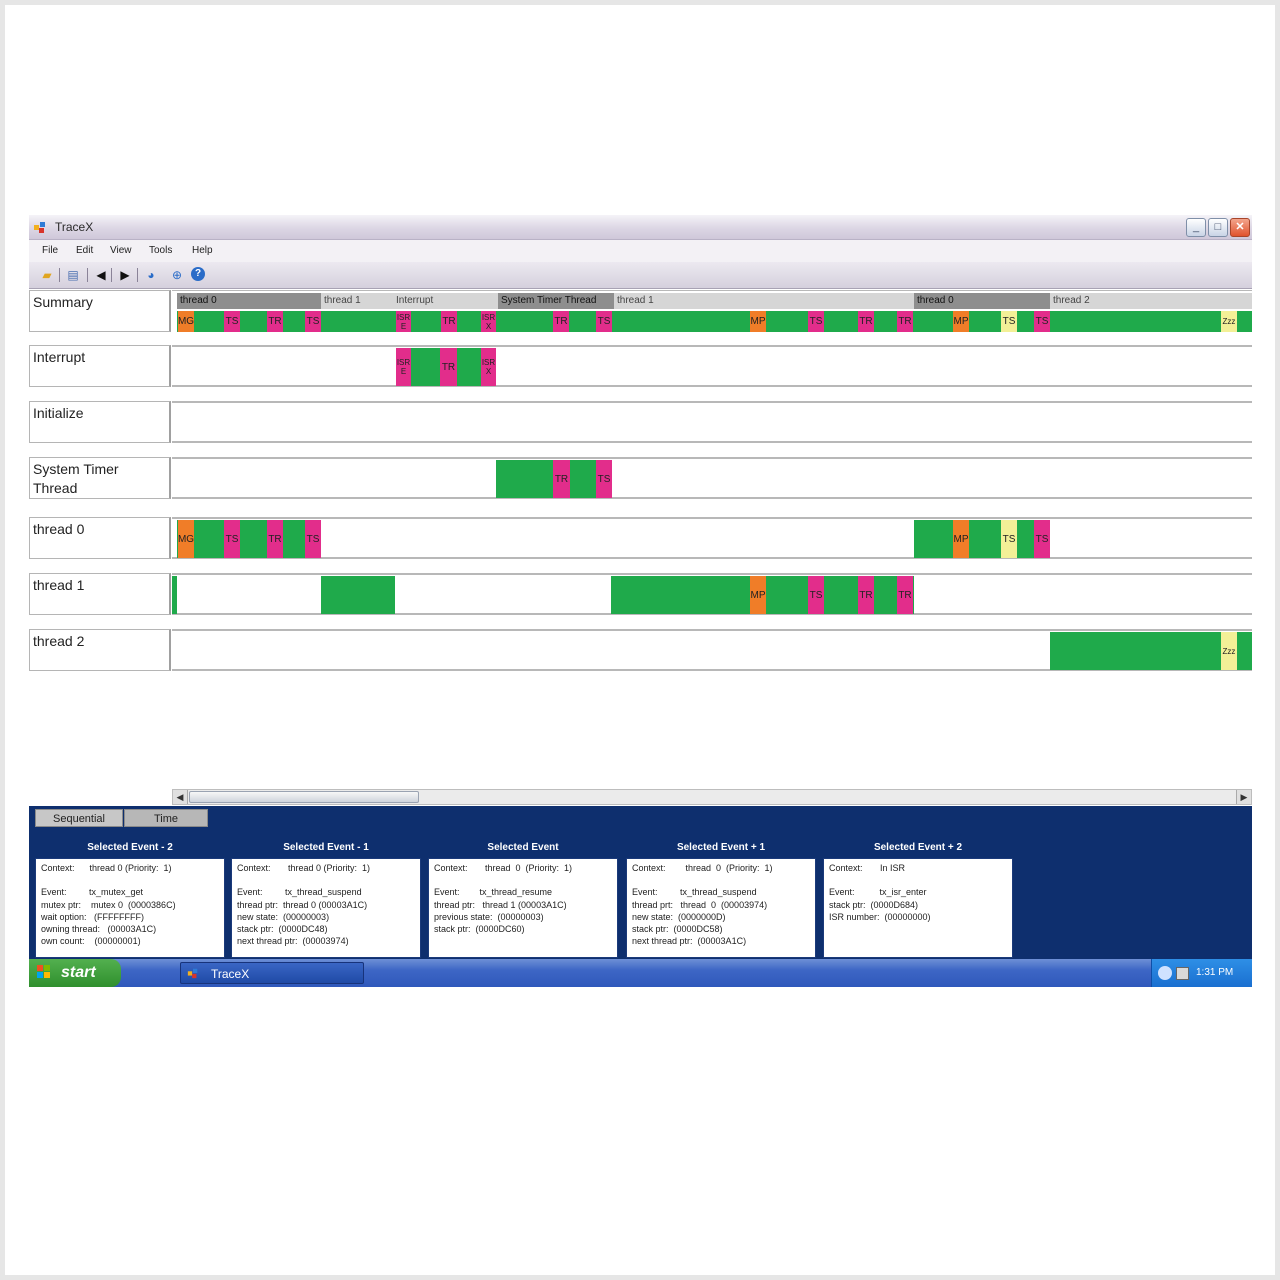 The height and width of the screenshot is (1280, 1280). What do you see at coordinates (304, 797) in the screenshot?
I see `scrollbar-thumb` at bounding box center [304, 797].